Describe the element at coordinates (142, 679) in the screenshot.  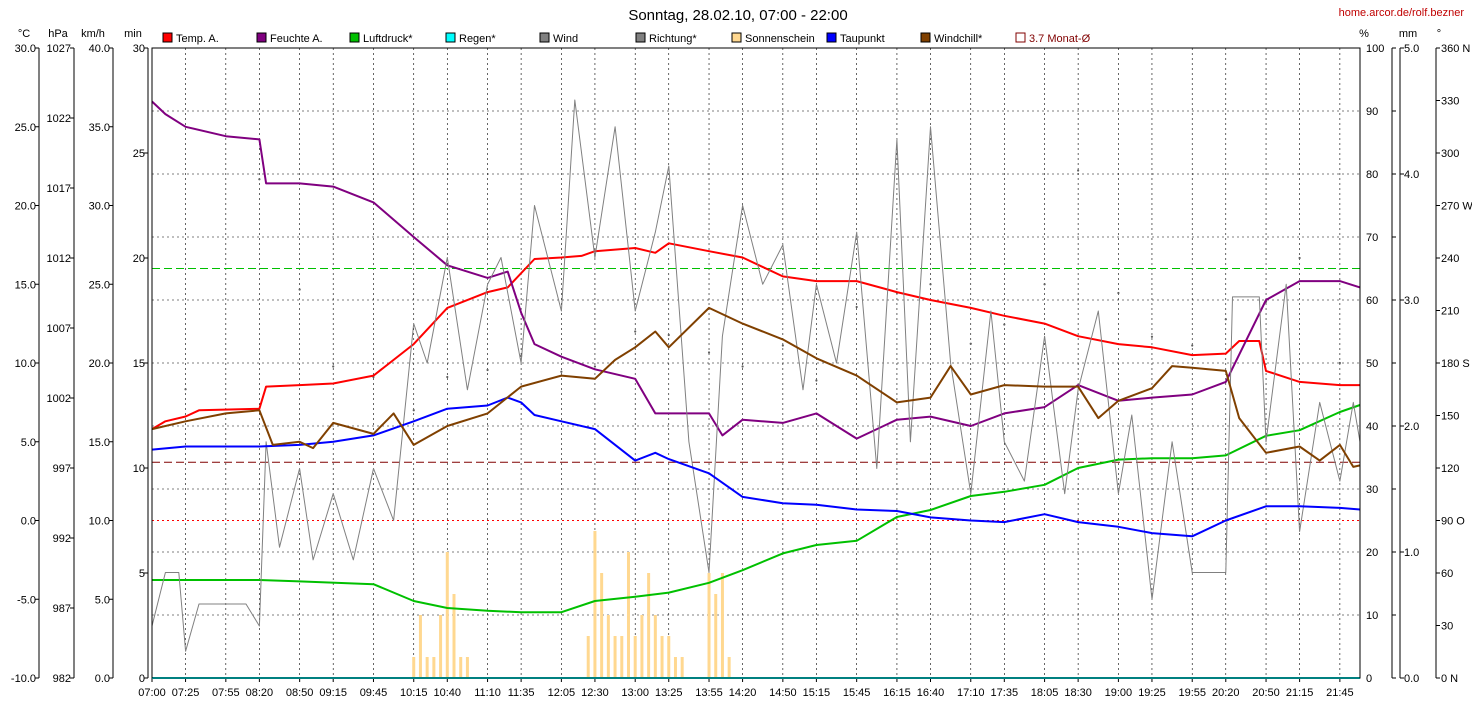
I see `tick-label-sun: 0` at that location.